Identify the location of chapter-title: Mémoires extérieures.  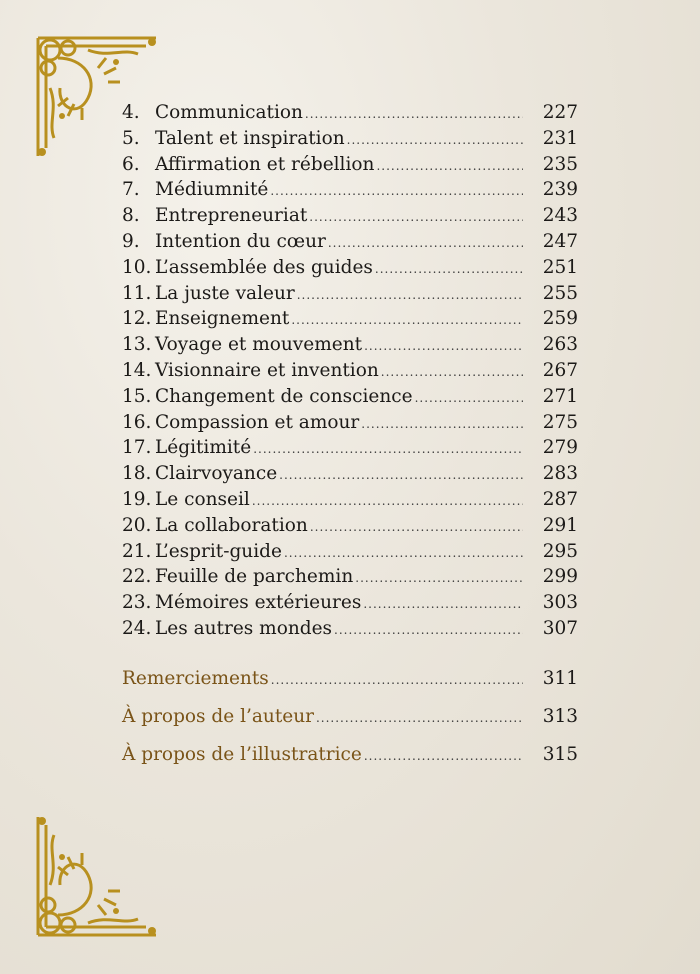
(258, 603).